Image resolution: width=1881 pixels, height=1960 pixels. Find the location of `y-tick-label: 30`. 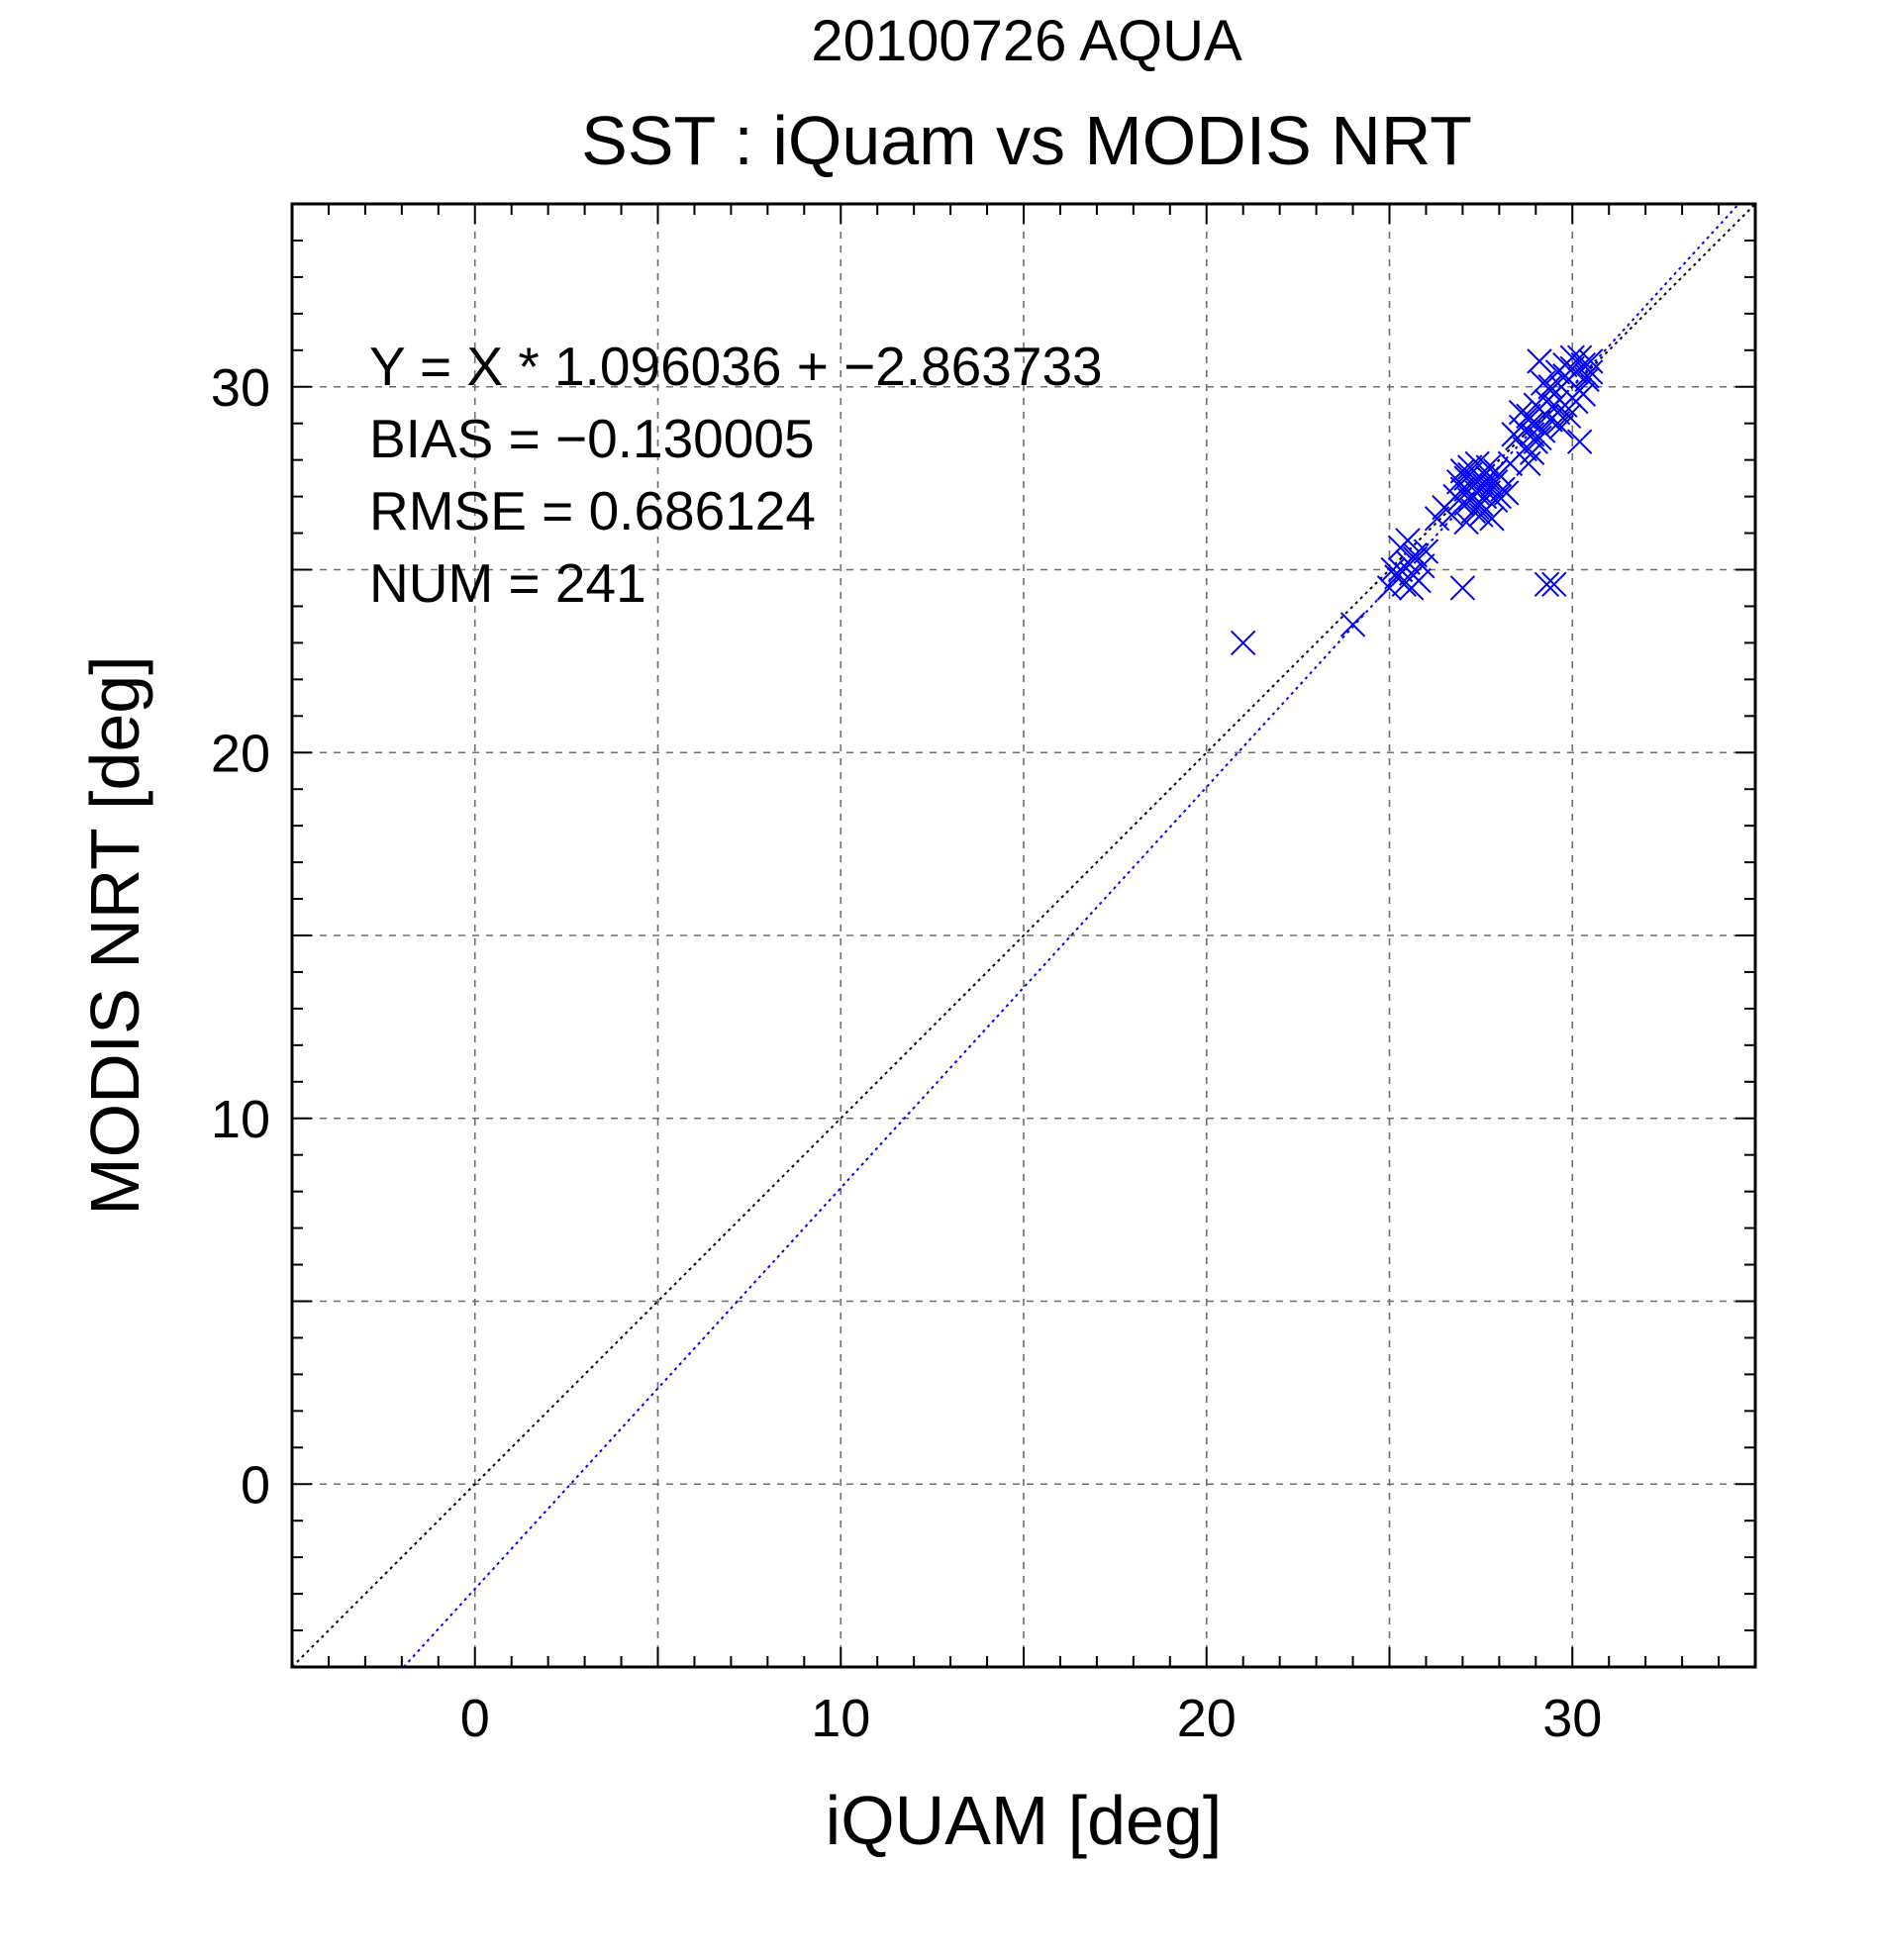

y-tick-label: 30 is located at coordinates (241, 388).